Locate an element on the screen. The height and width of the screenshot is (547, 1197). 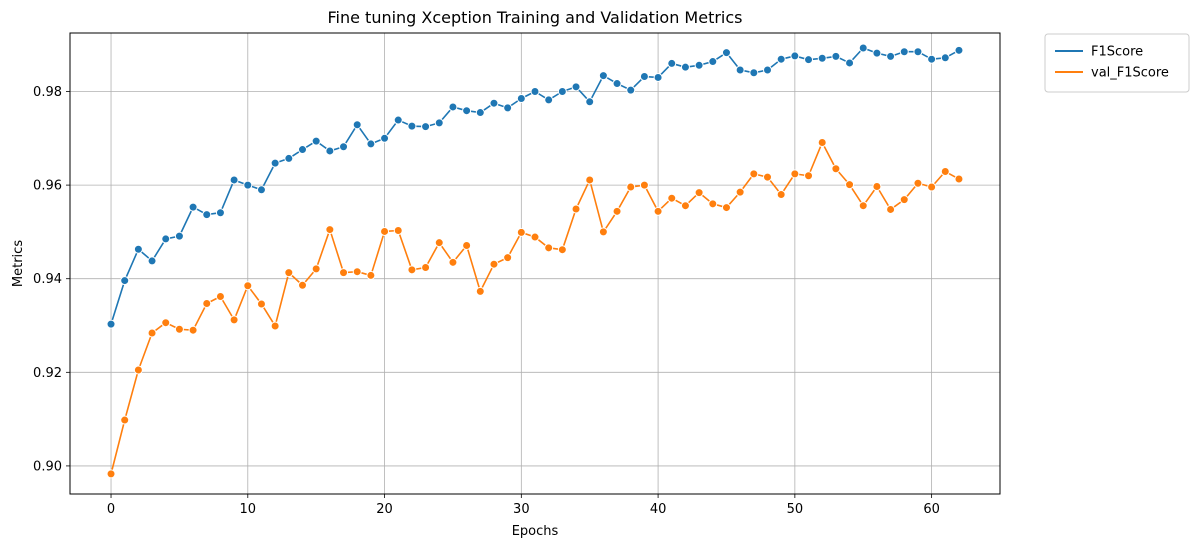
legend-box is located at coordinates (1117, 63).